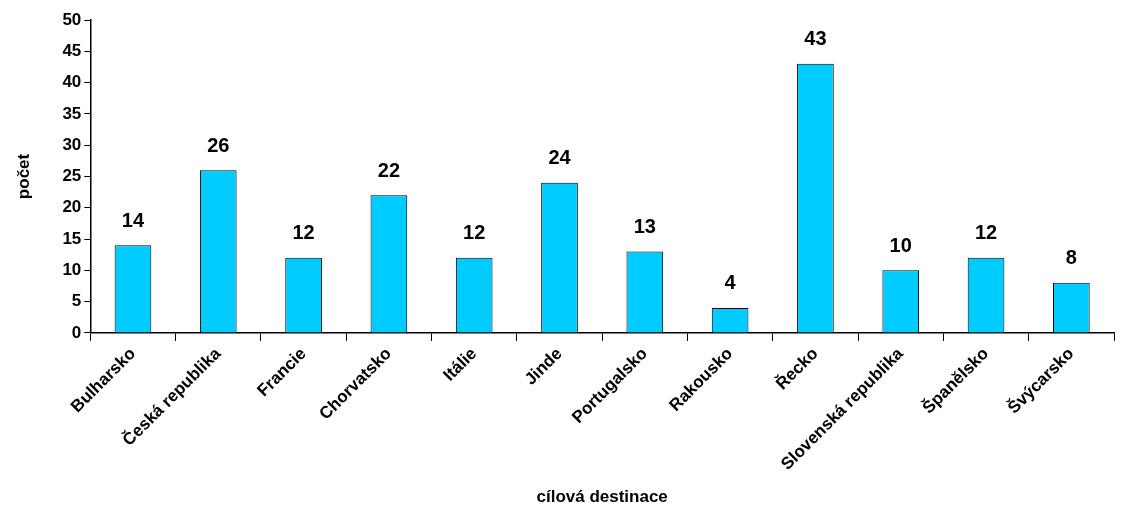 This screenshot has height=517, width=1129. What do you see at coordinates (72, 270) in the screenshot?
I see `y-tick-label: 10` at bounding box center [72, 270].